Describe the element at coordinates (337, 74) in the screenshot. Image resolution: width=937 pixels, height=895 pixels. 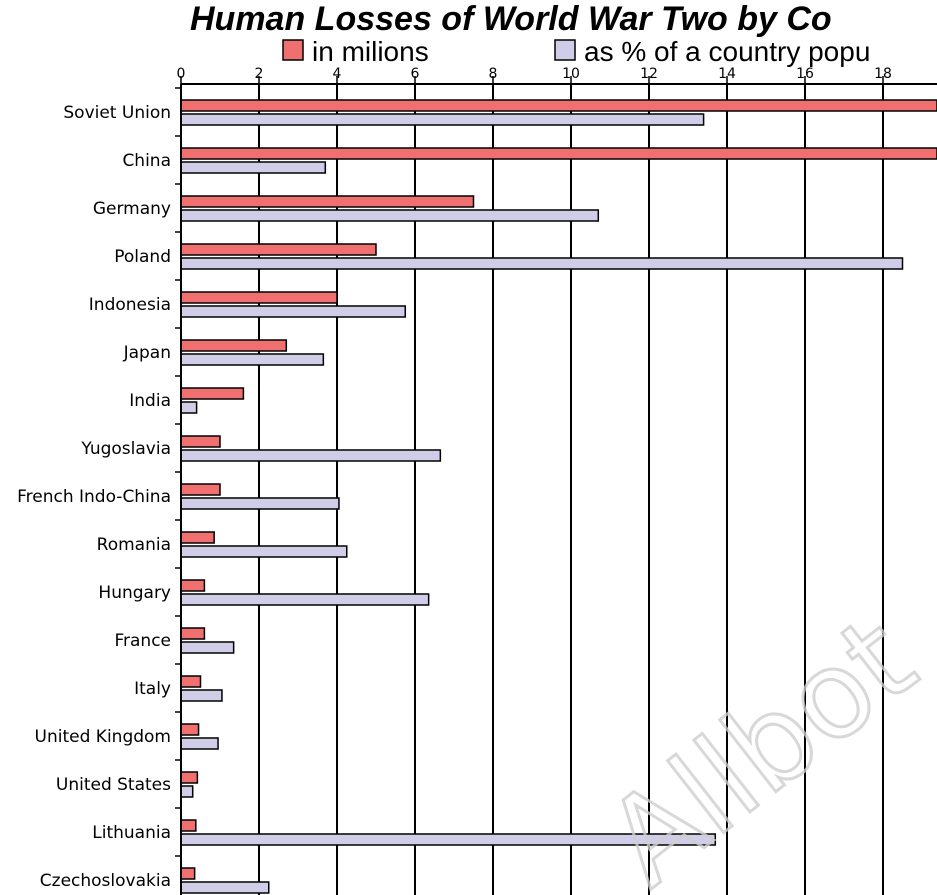
I see `x-tick-label: 4` at that location.